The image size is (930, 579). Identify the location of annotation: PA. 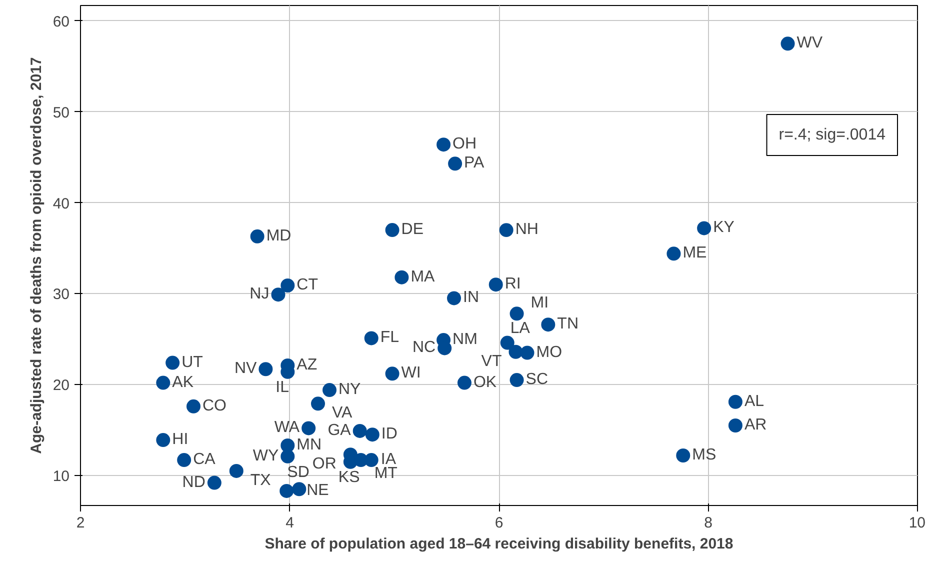
(474, 163).